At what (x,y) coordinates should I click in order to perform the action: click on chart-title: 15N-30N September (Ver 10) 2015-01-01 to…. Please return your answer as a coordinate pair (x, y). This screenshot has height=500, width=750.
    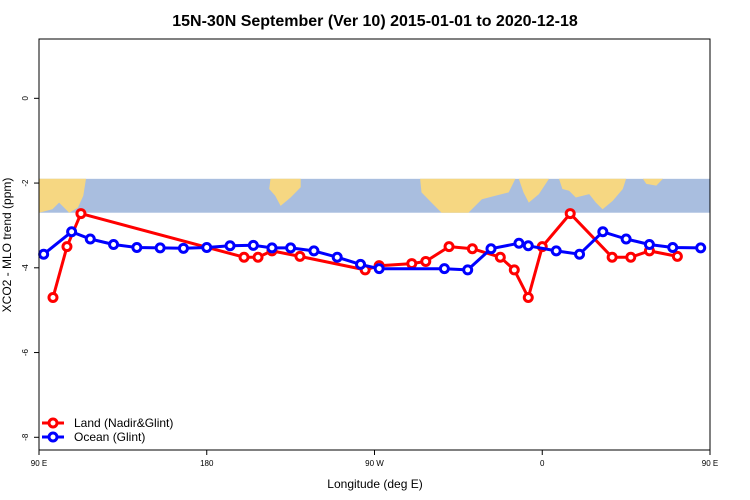
    Looking at the image, I should click on (375, 21).